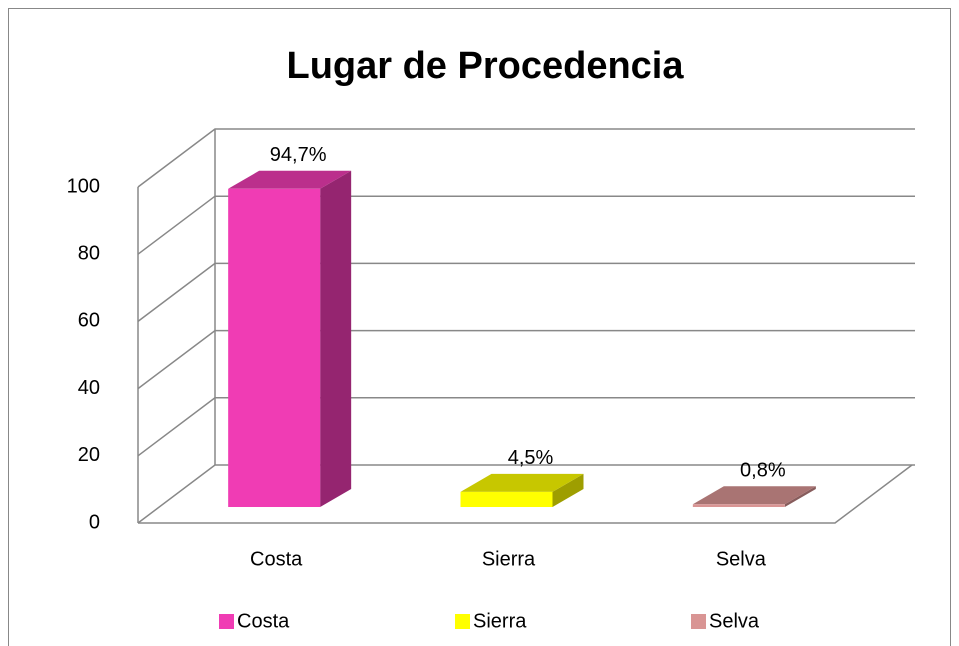  I want to click on legend-label: Selva, so click(734, 621).